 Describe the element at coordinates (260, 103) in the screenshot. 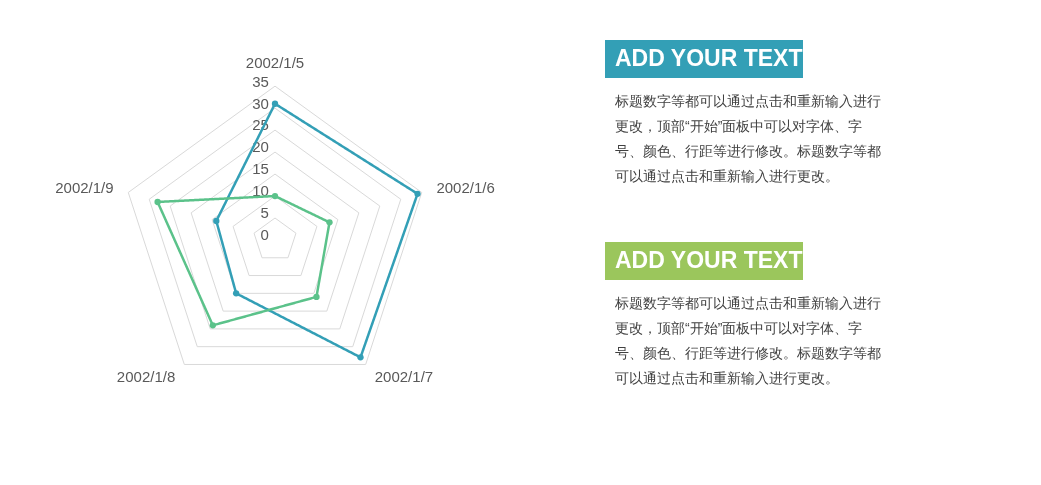

I see `y-tick-label: 30` at that location.